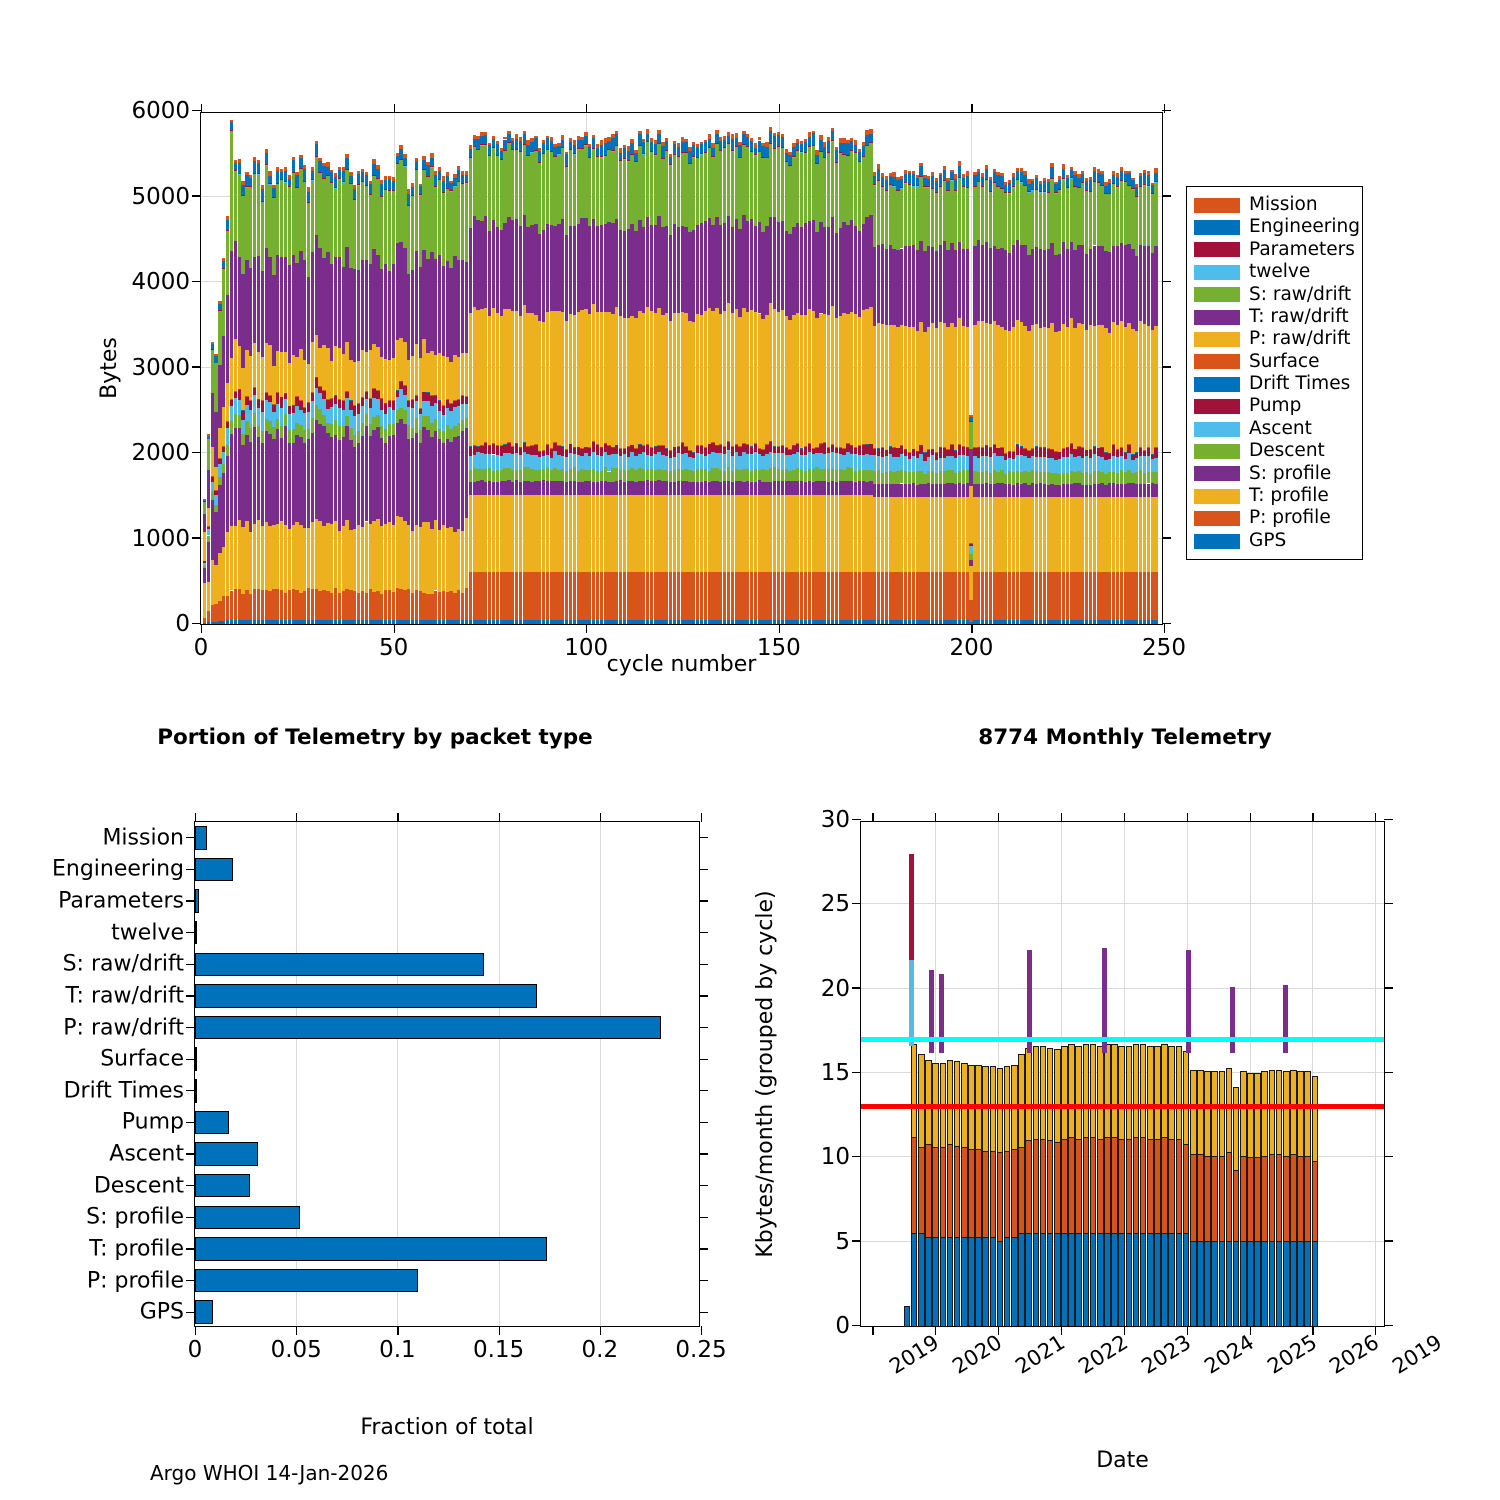 The image size is (1500, 1500). I want to click on month-segment-middle, so click(1307, 1198).